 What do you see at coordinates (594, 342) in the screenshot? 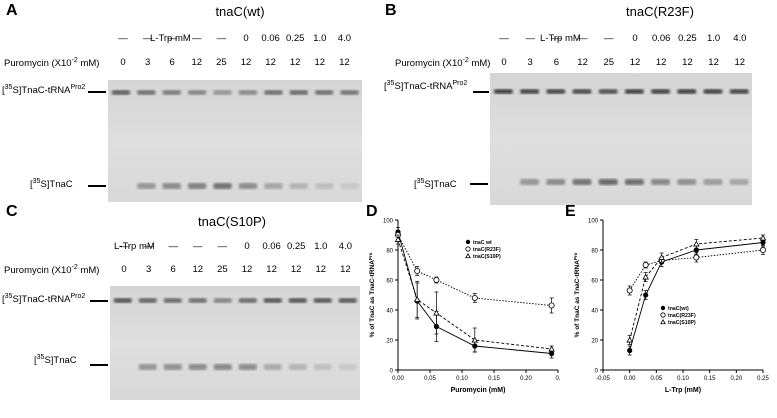
I see `y-tick-label: 20` at bounding box center [594, 342].